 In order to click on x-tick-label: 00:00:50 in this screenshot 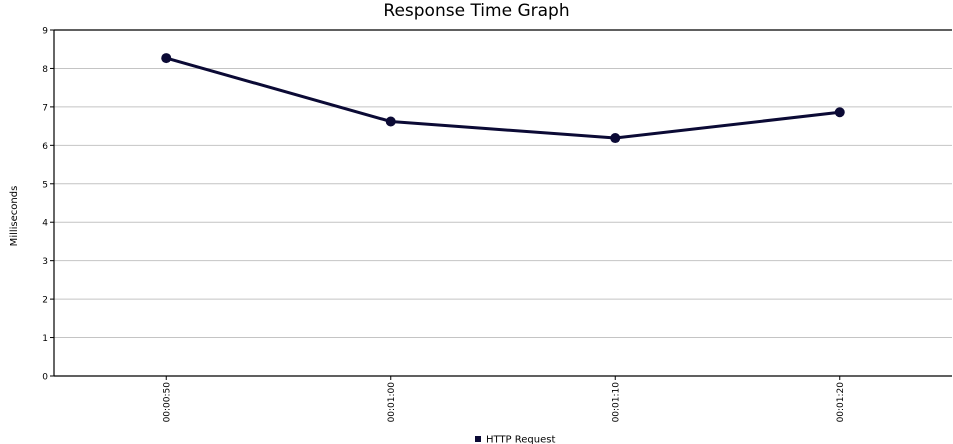, I will do `click(167, 402)`.